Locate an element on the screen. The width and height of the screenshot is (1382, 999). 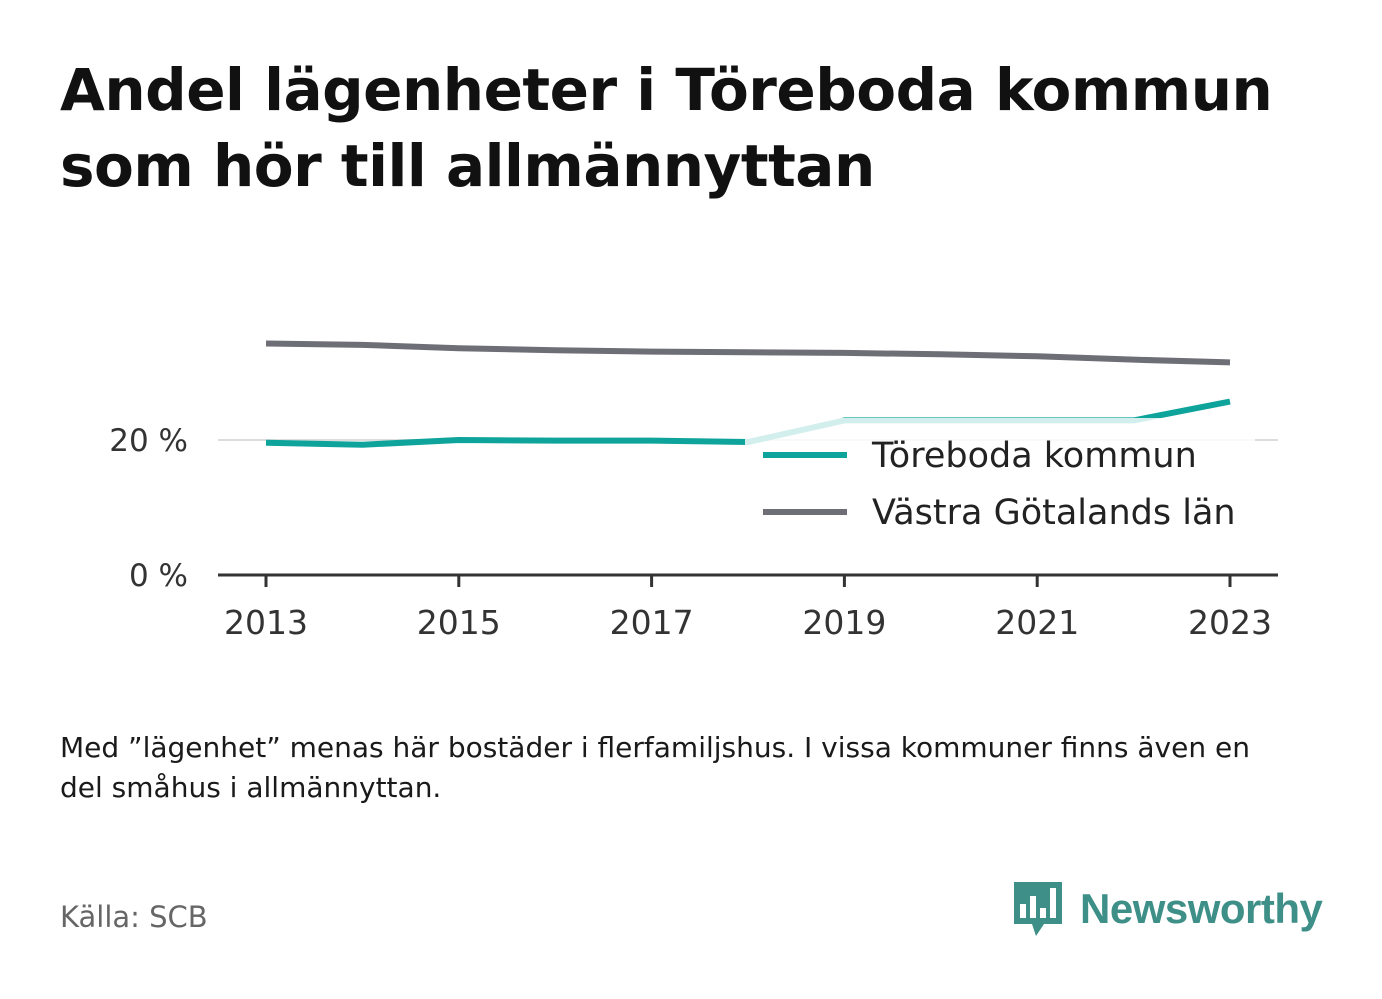
x-tick-label: 2013 is located at coordinates (266, 622).